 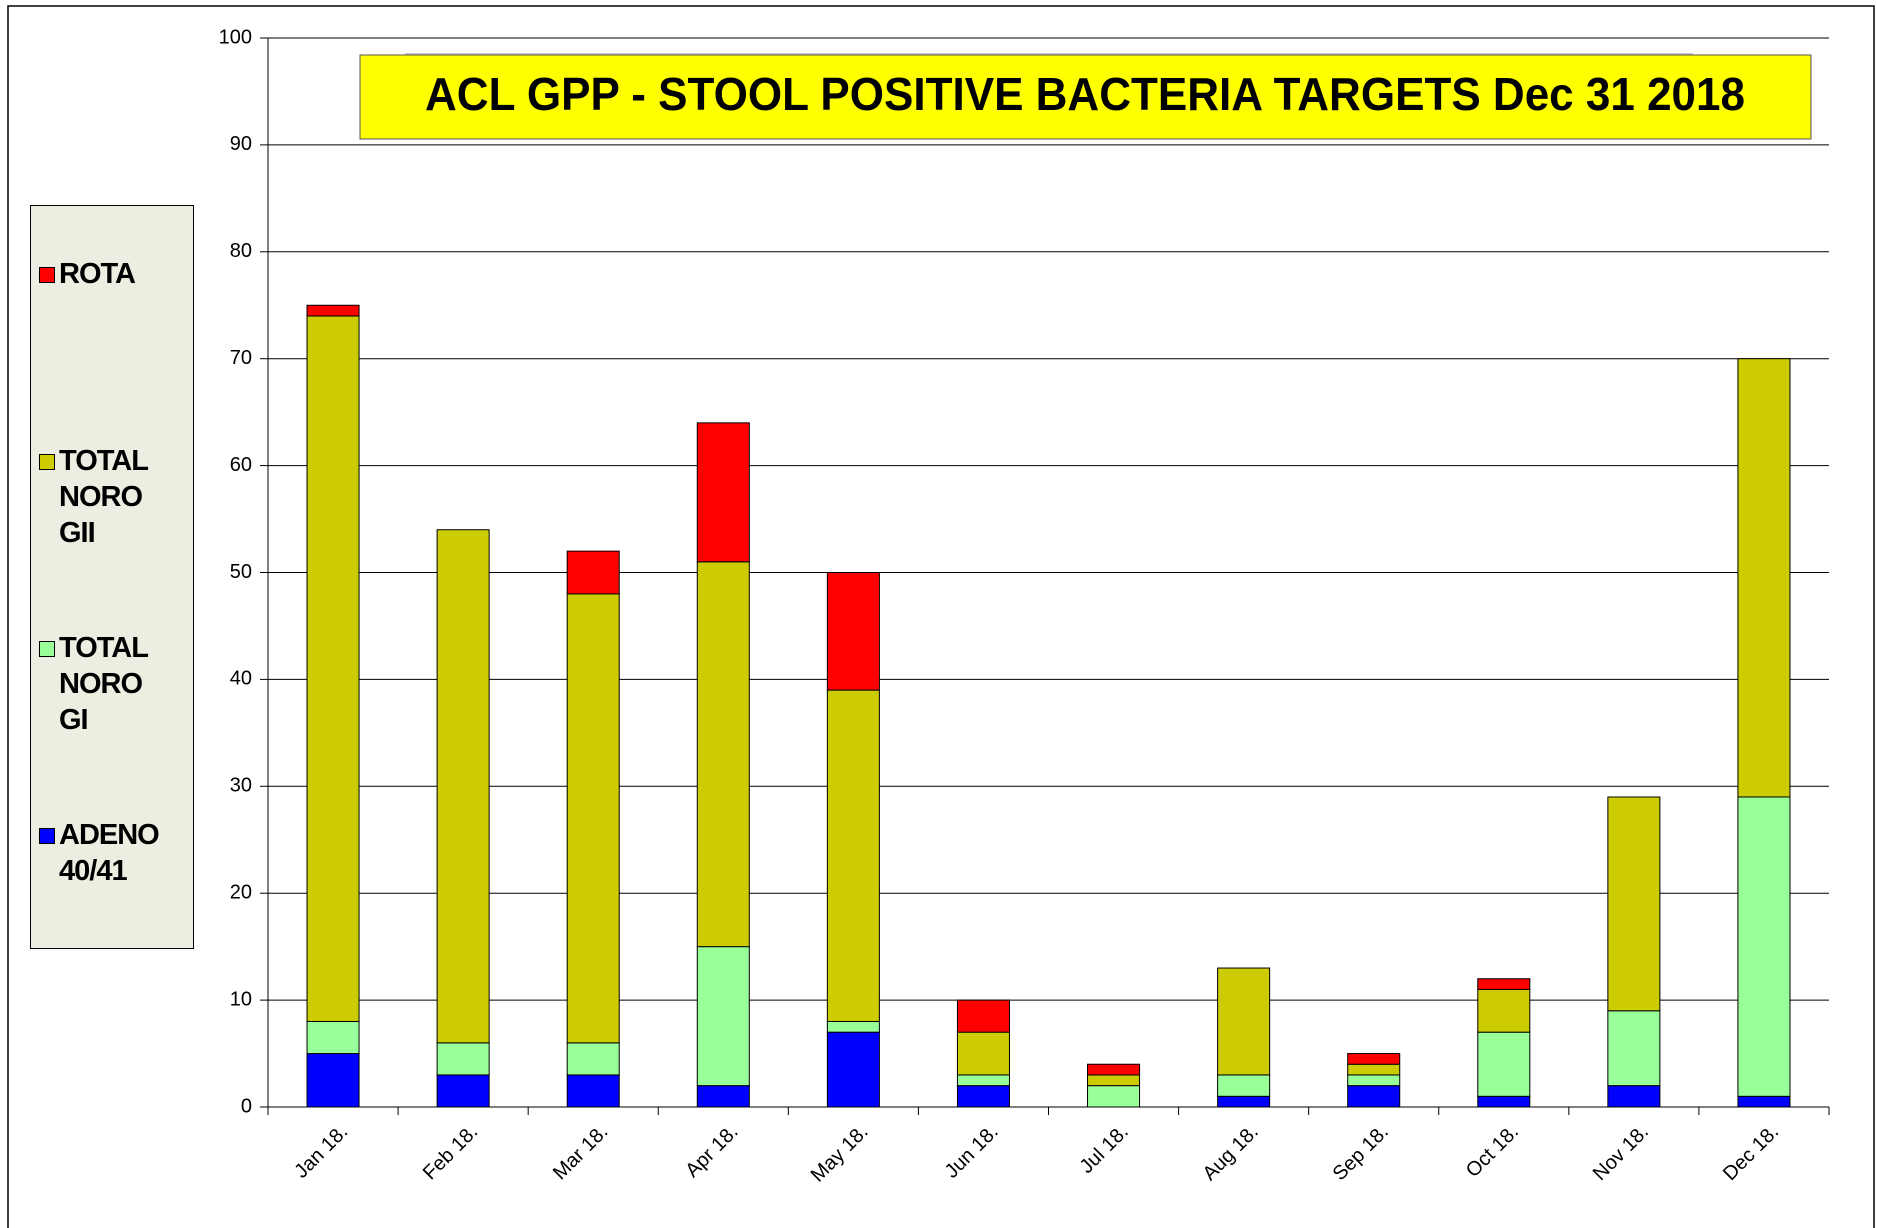 I want to click on legend-item: TOTAL NORO GII, so click(x=114, y=497).